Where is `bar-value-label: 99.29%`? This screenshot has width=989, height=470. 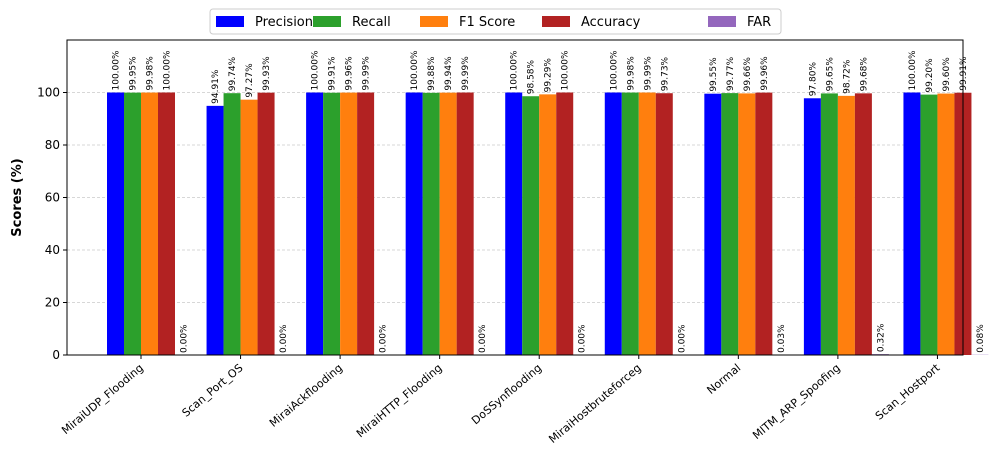
bar-value-label: 99.29% is located at coordinates (549, 75).